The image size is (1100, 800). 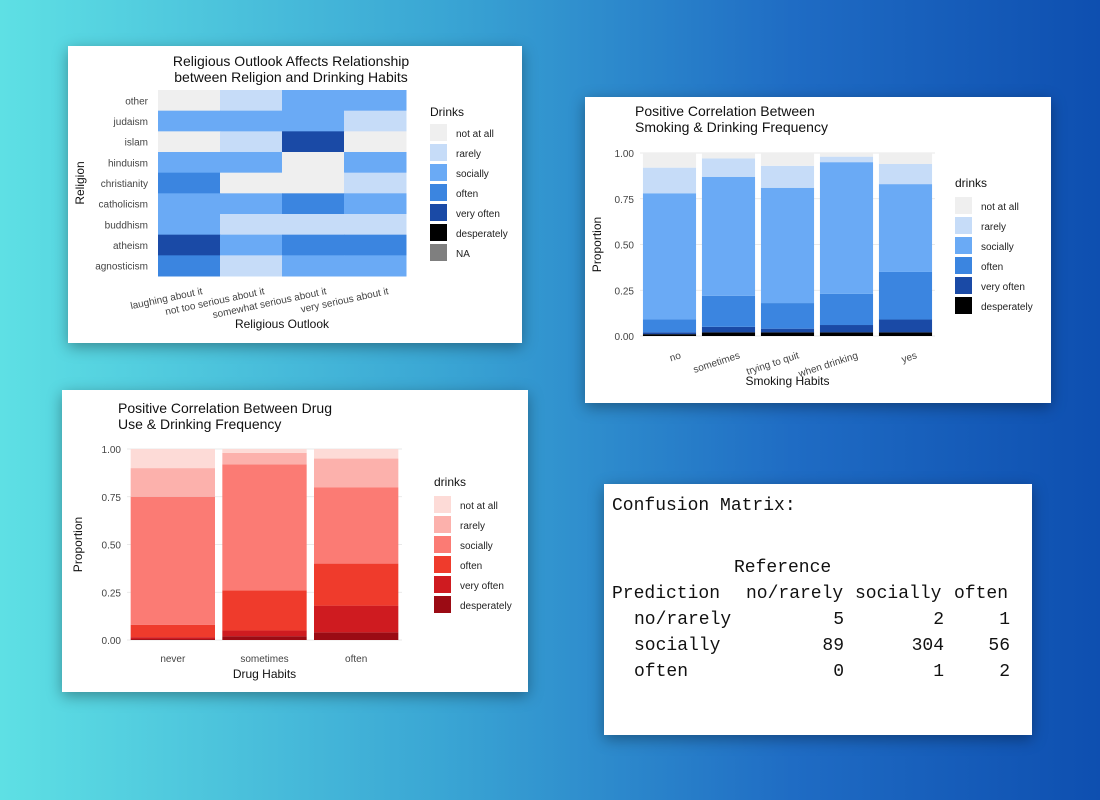 I want to click on bar-yes-socially, so click(x=905, y=228).